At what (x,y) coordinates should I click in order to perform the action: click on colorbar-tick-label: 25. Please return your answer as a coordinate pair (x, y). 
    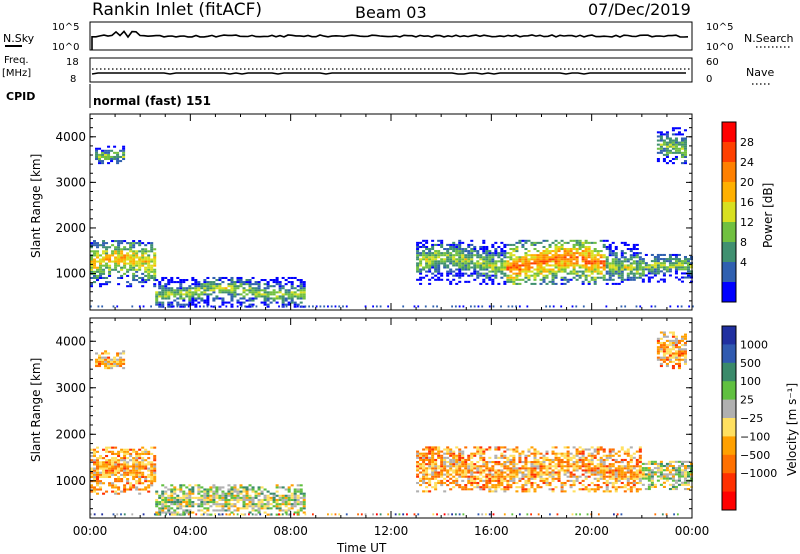
    Looking at the image, I should click on (747, 400).